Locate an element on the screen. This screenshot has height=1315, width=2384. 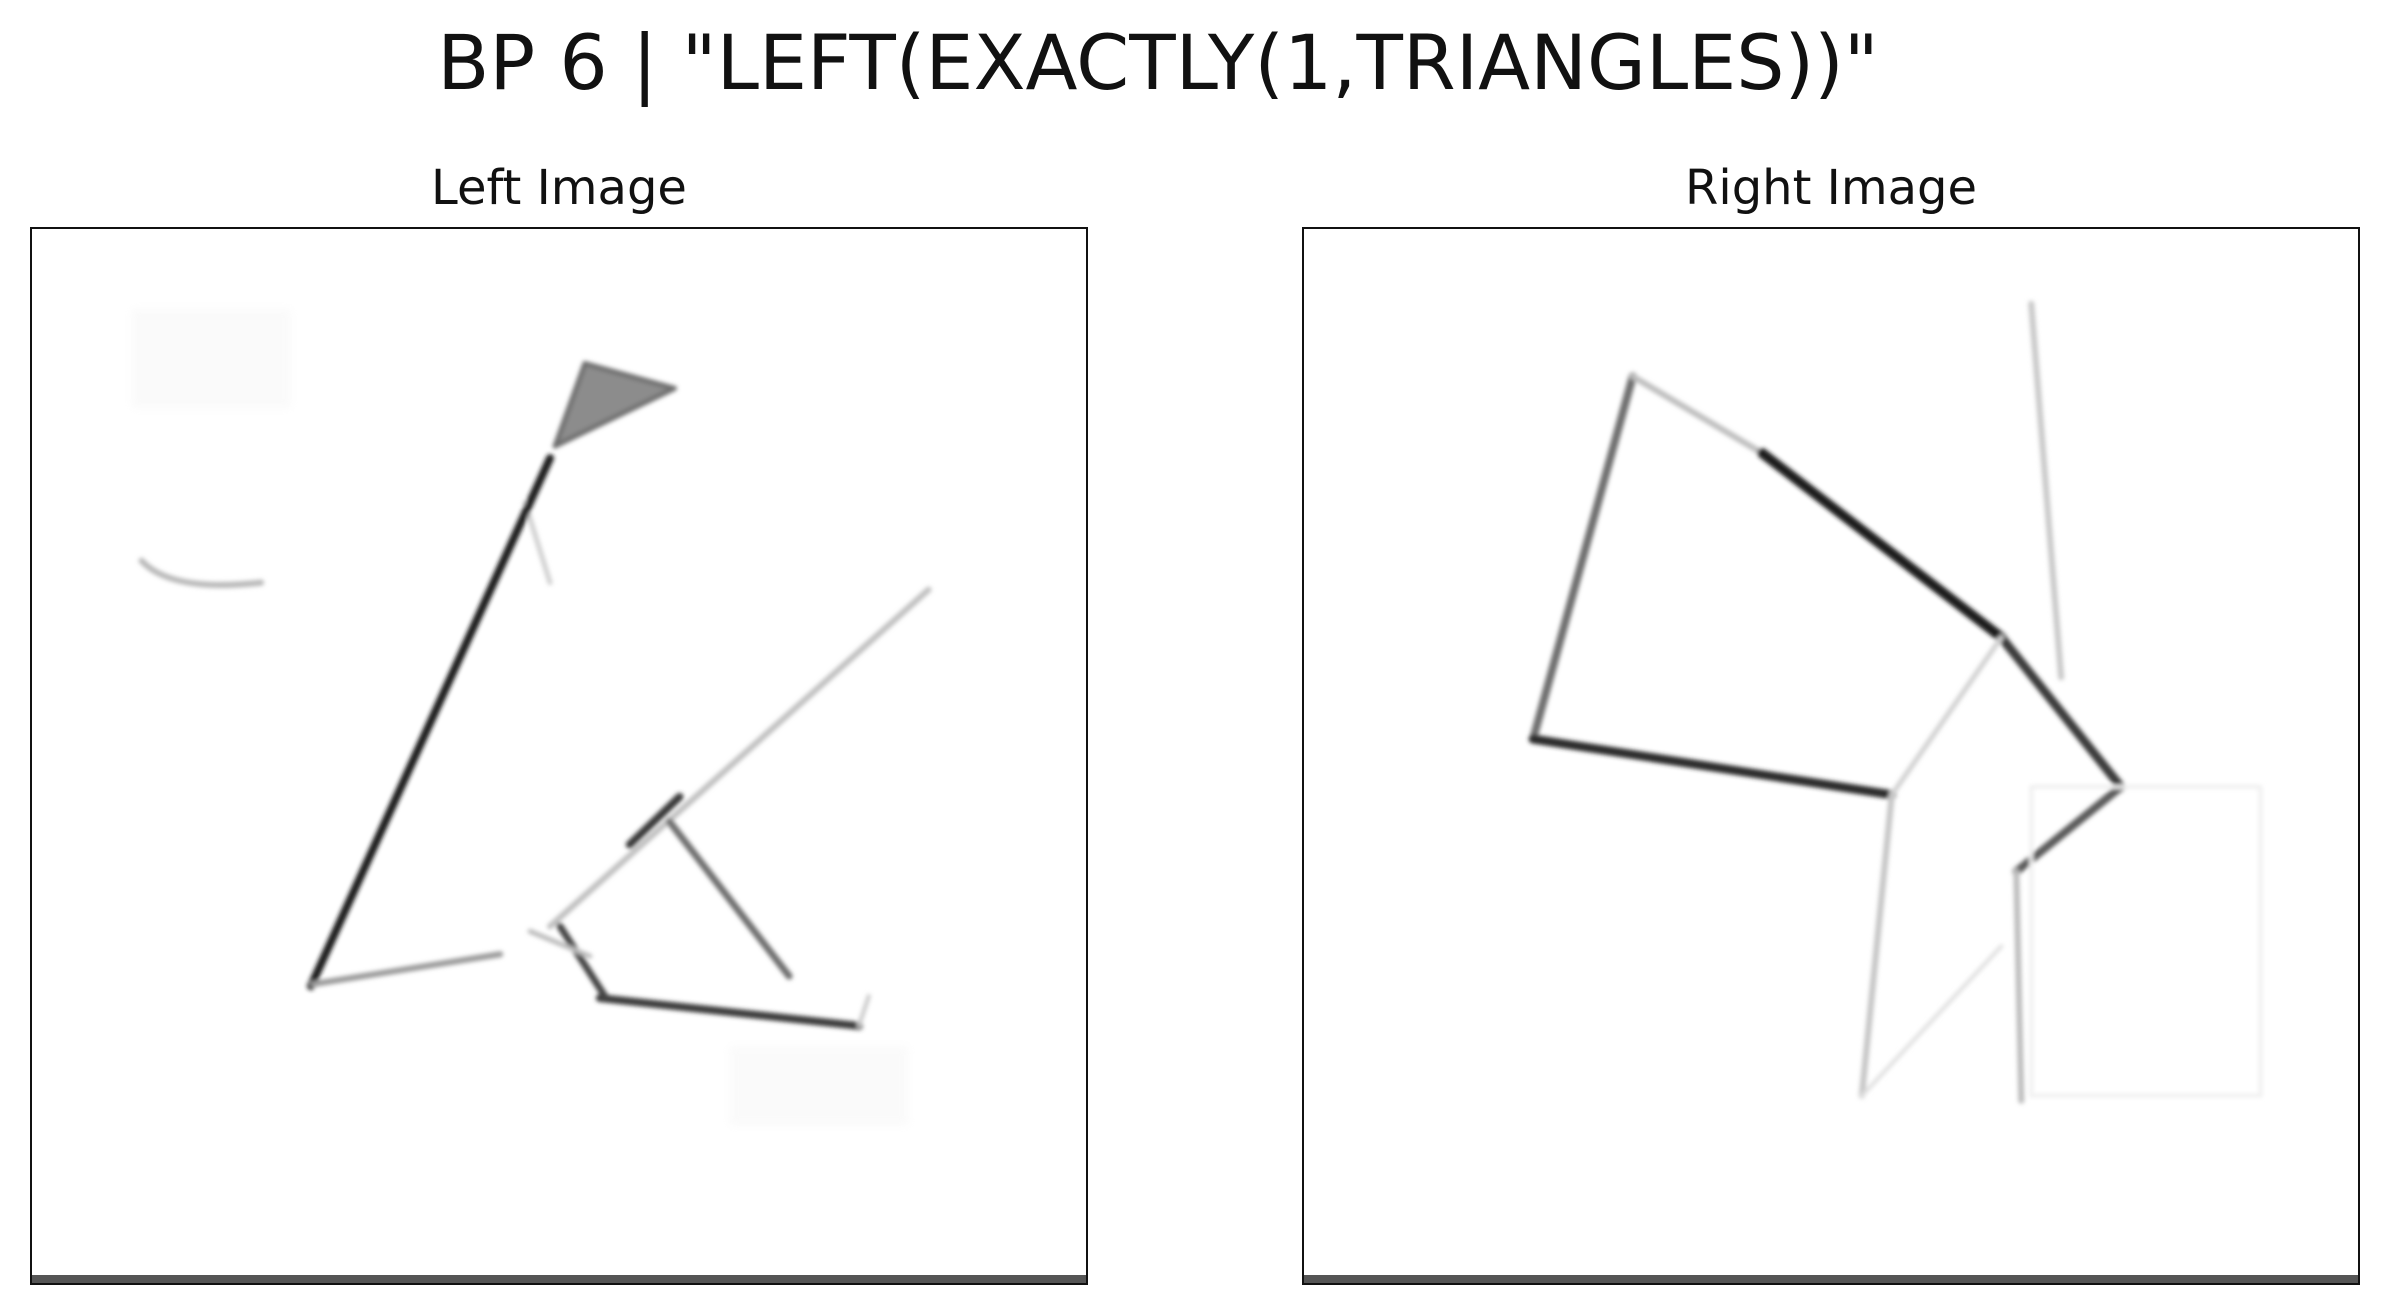
faint-diagonal-stroke is located at coordinates (739, 758).